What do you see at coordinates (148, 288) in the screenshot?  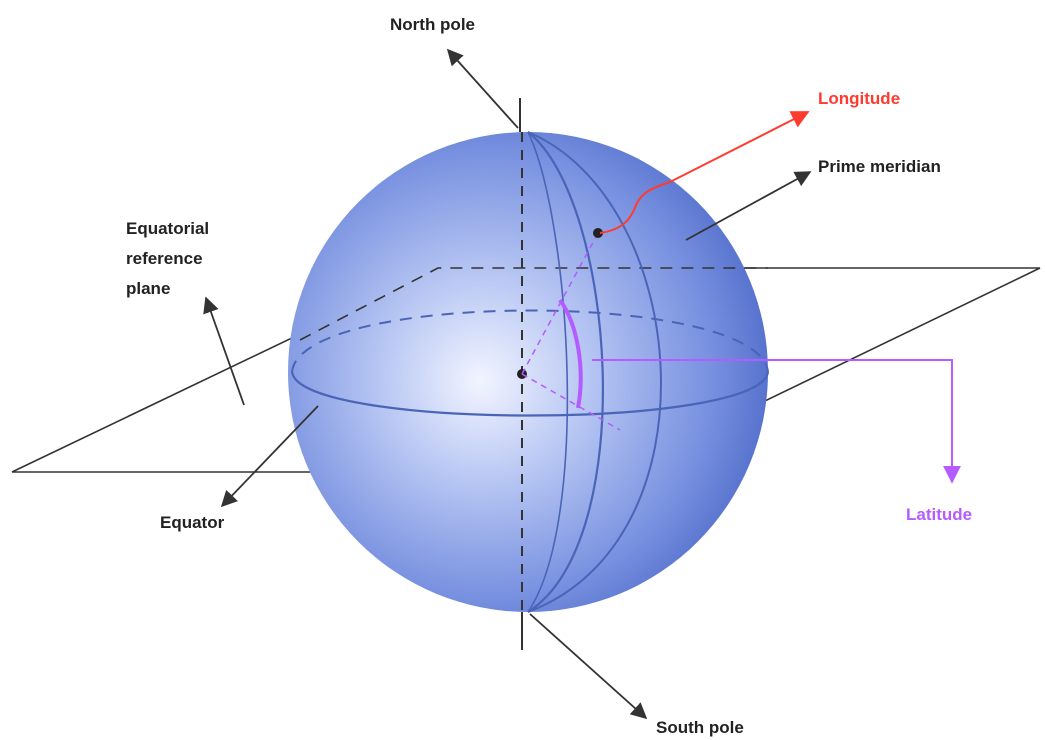 I see `equatorial-plane-label-line3: plane` at bounding box center [148, 288].